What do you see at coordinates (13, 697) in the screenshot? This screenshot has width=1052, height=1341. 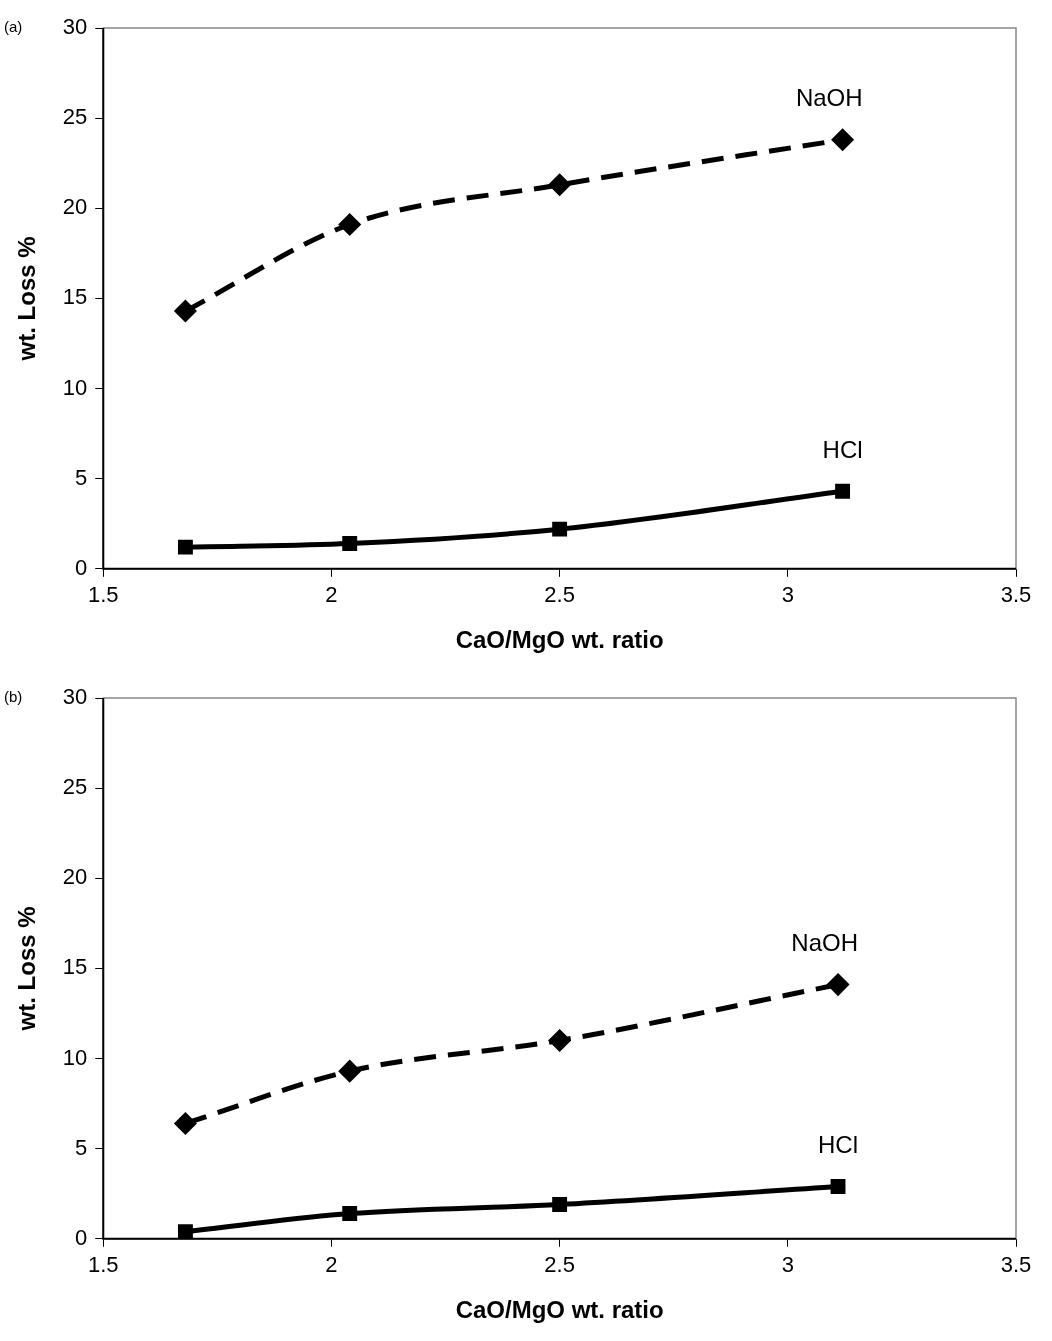 I see `chart-title: (b)` at bounding box center [13, 697].